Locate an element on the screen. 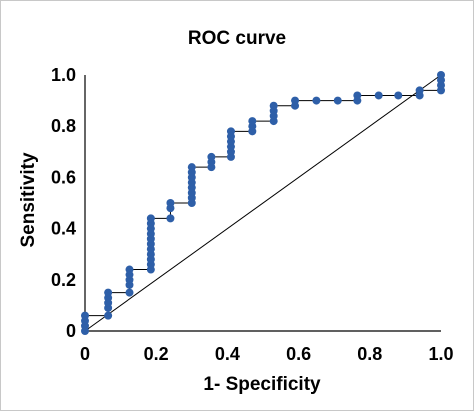  y-tick-label: 0 is located at coordinates (71, 331).